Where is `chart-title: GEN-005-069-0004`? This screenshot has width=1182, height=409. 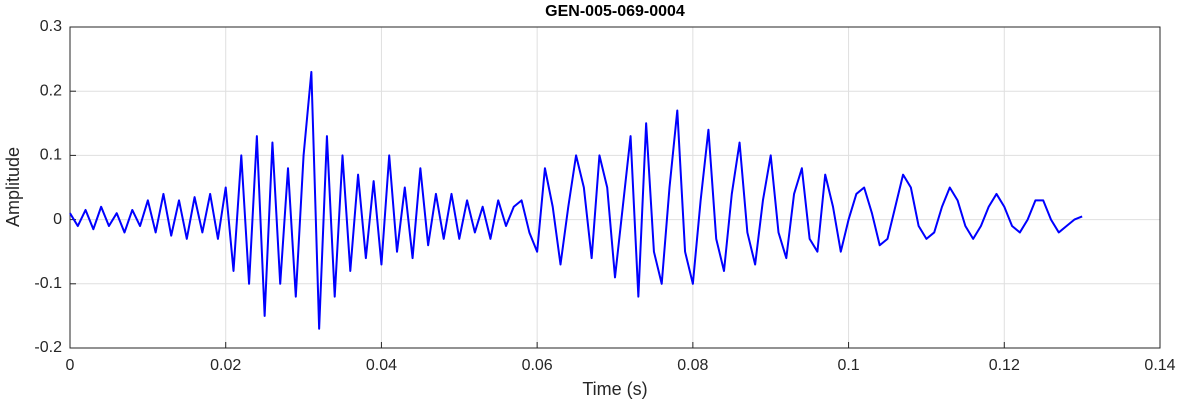
chart-title: GEN-005-069-0004 is located at coordinates (615, 11).